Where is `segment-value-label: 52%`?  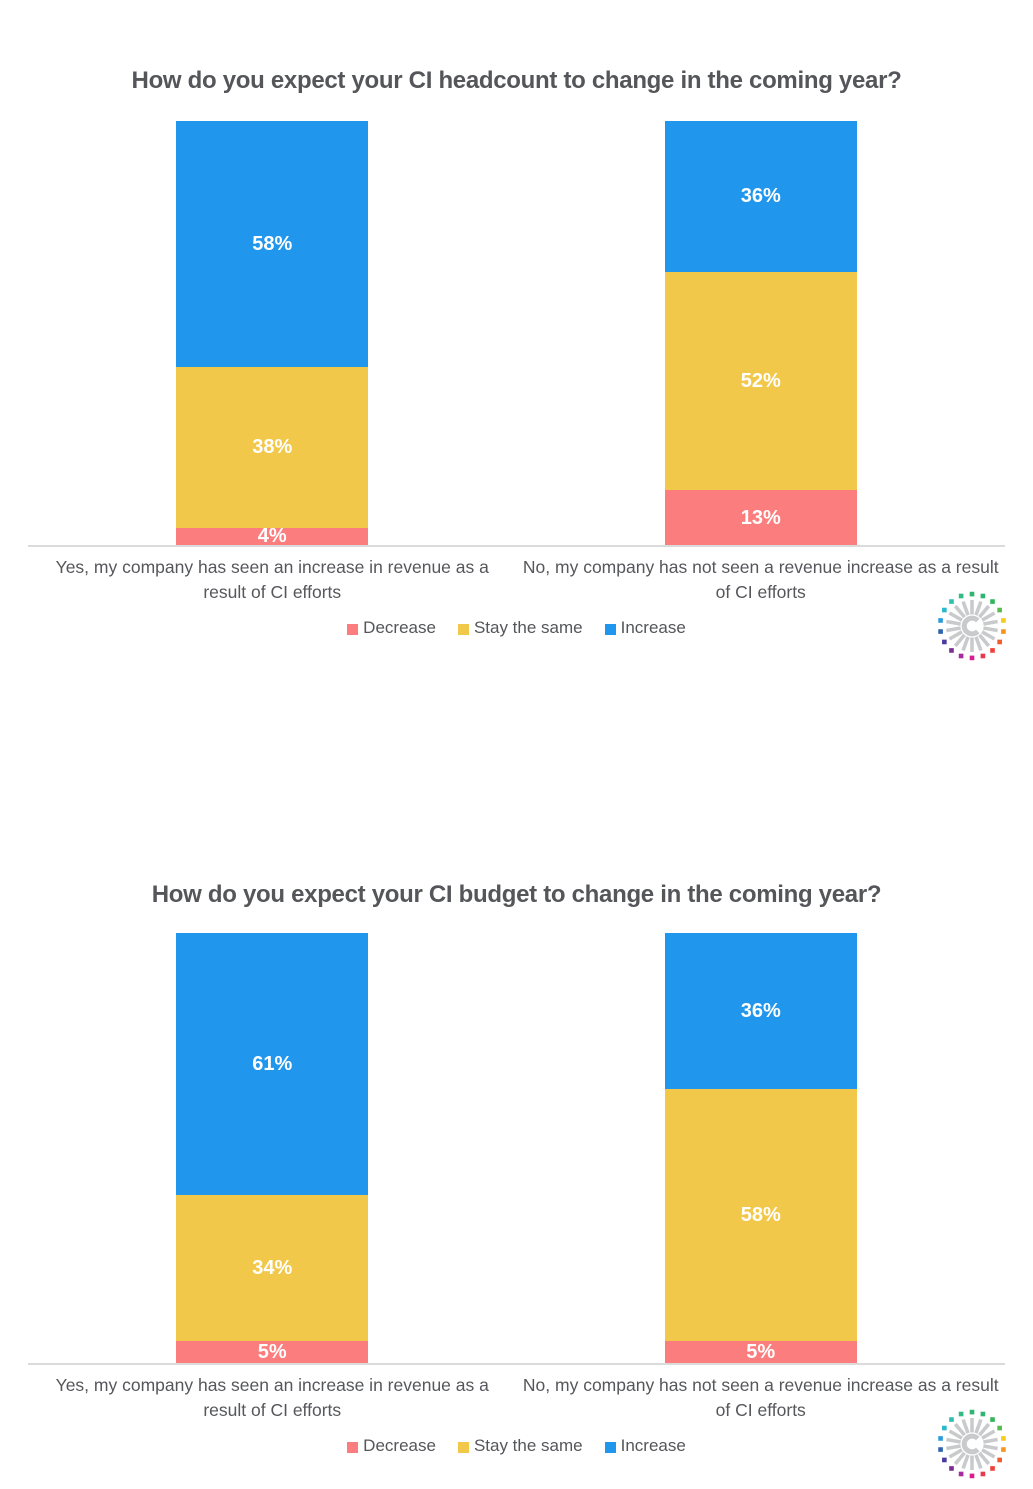 segment-value-label: 52% is located at coordinates (760, 381).